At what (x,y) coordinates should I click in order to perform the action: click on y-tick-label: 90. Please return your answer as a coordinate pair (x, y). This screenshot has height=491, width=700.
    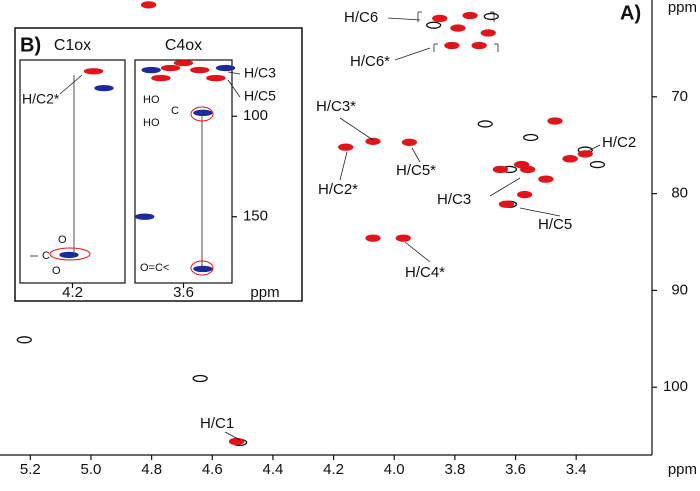
    Looking at the image, I should click on (679, 289).